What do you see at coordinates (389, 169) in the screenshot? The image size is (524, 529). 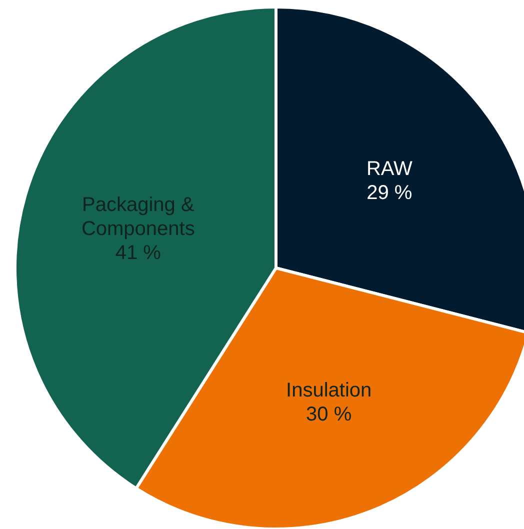 I see `slice-label: RAW` at bounding box center [389, 169].